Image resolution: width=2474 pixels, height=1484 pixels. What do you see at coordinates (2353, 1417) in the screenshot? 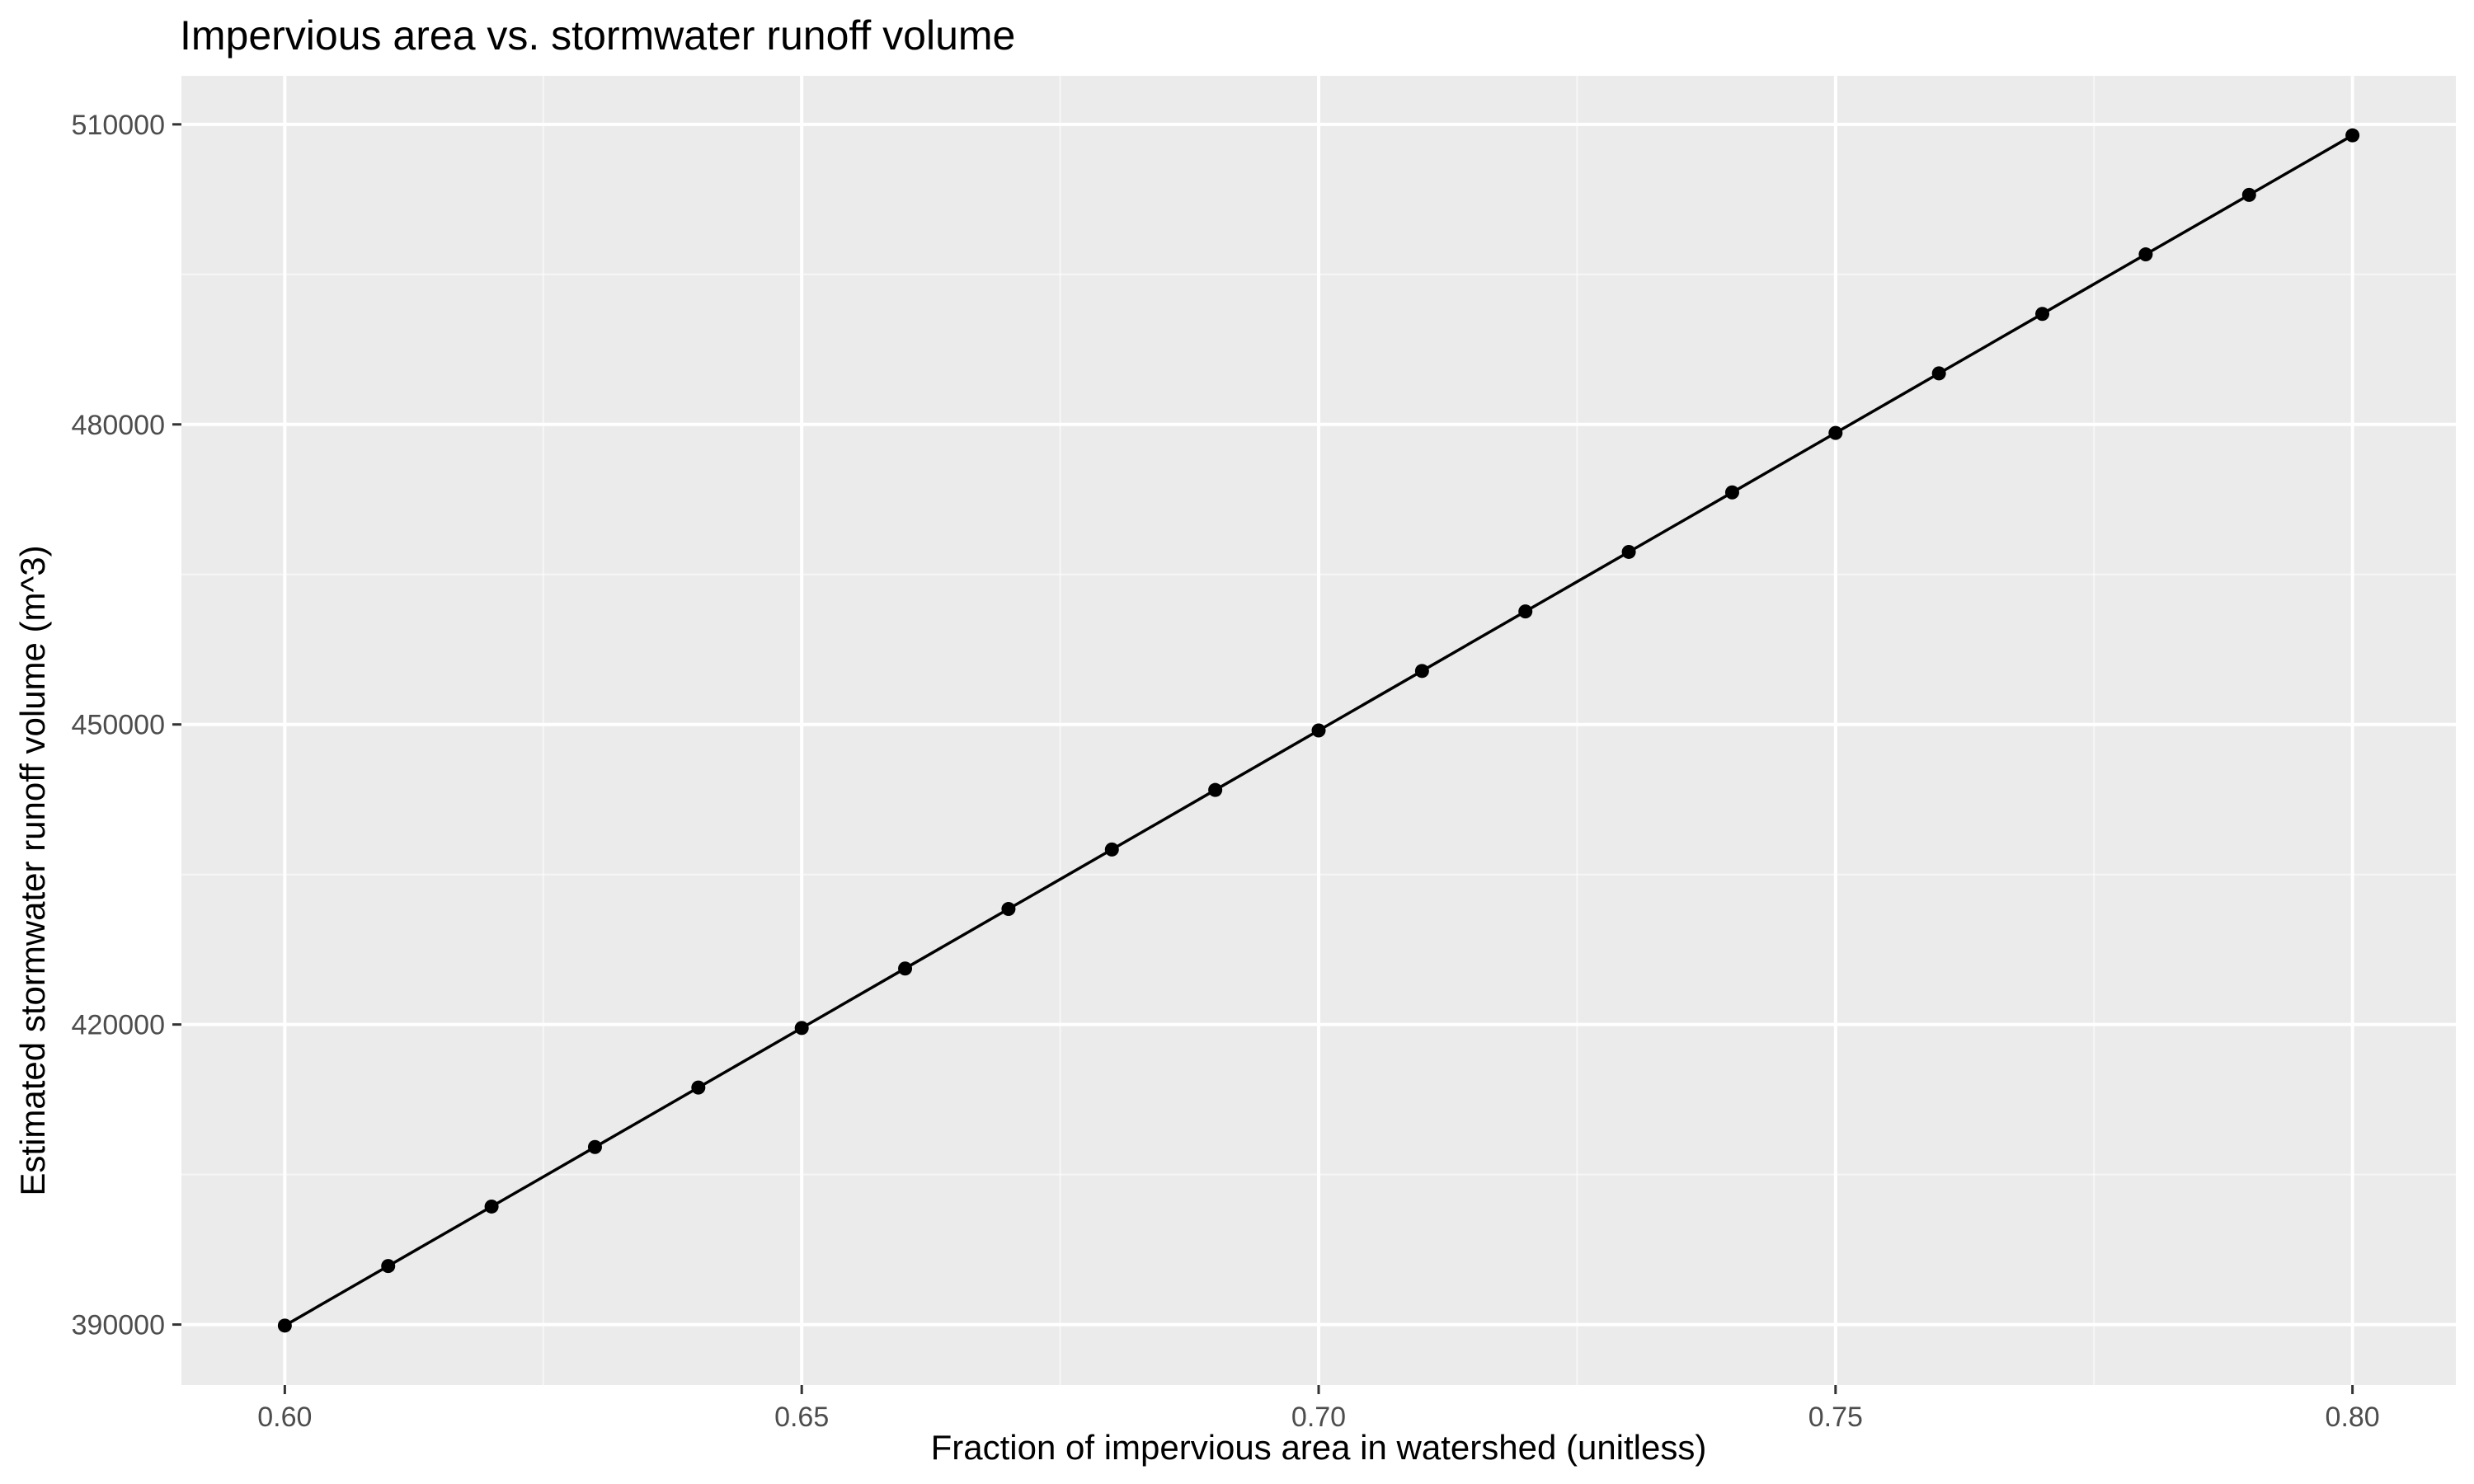
I see `x-tick-label: 0.80` at bounding box center [2353, 1417].